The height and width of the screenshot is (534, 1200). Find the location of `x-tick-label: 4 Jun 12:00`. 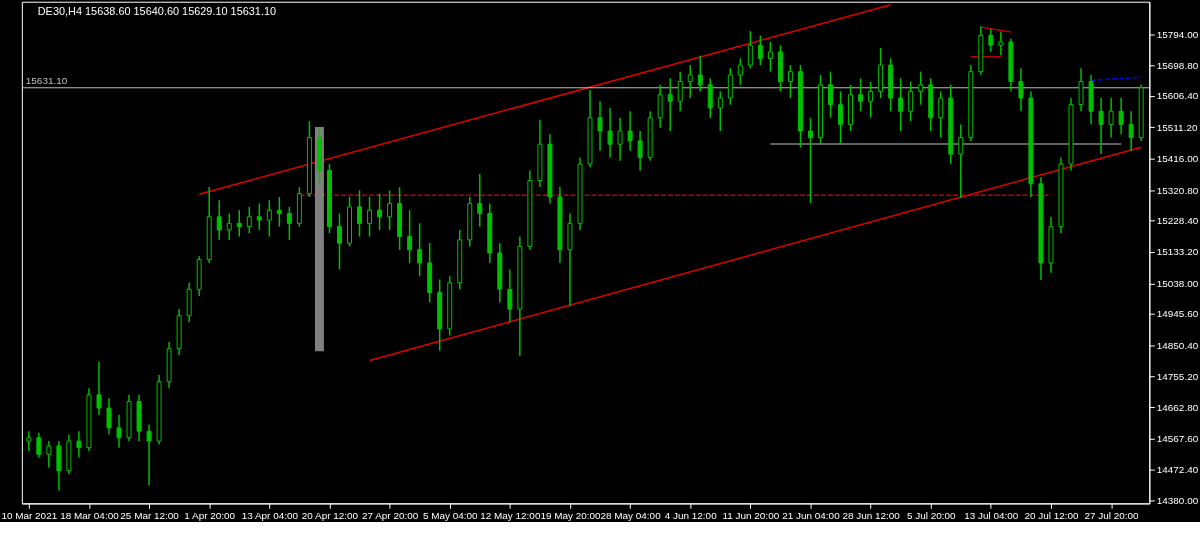

x-tick-label: 4 Jun 12:00 is located at coordinates (691, 515).